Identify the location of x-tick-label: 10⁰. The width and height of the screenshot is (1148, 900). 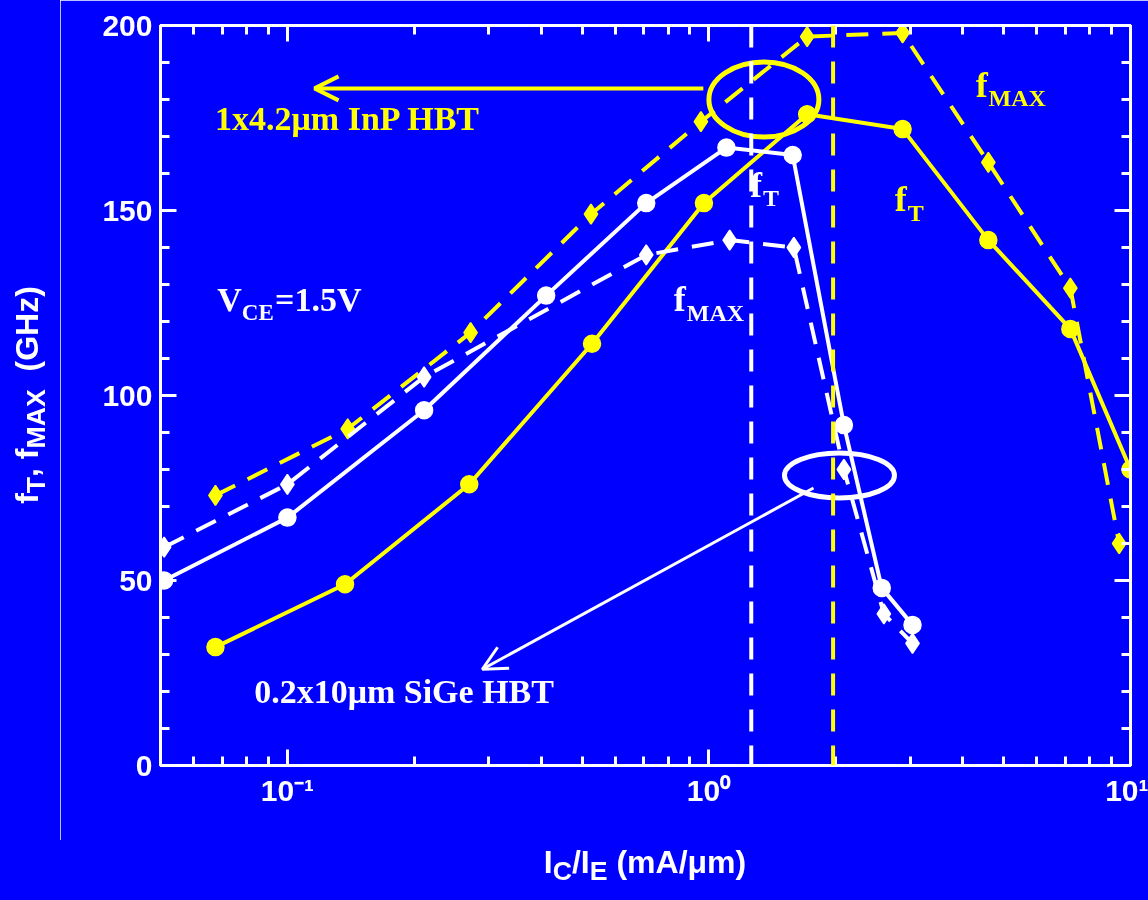
(709, 790).